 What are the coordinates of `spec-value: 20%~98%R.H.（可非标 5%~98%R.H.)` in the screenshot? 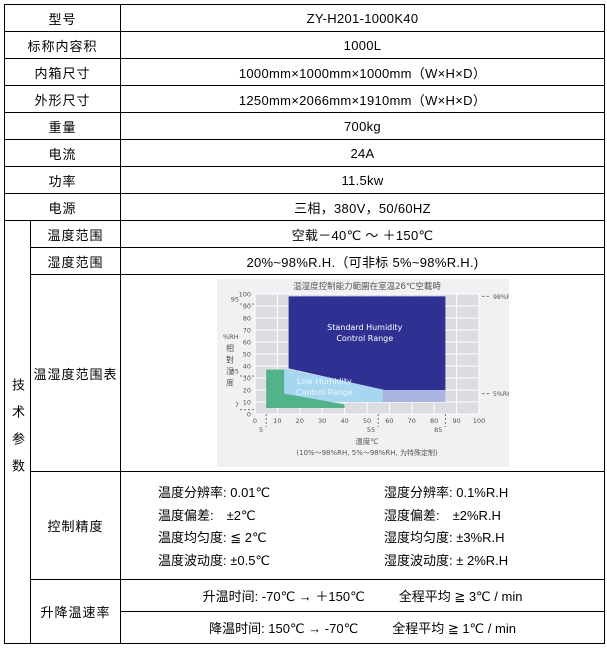 It's located at (362, 262).